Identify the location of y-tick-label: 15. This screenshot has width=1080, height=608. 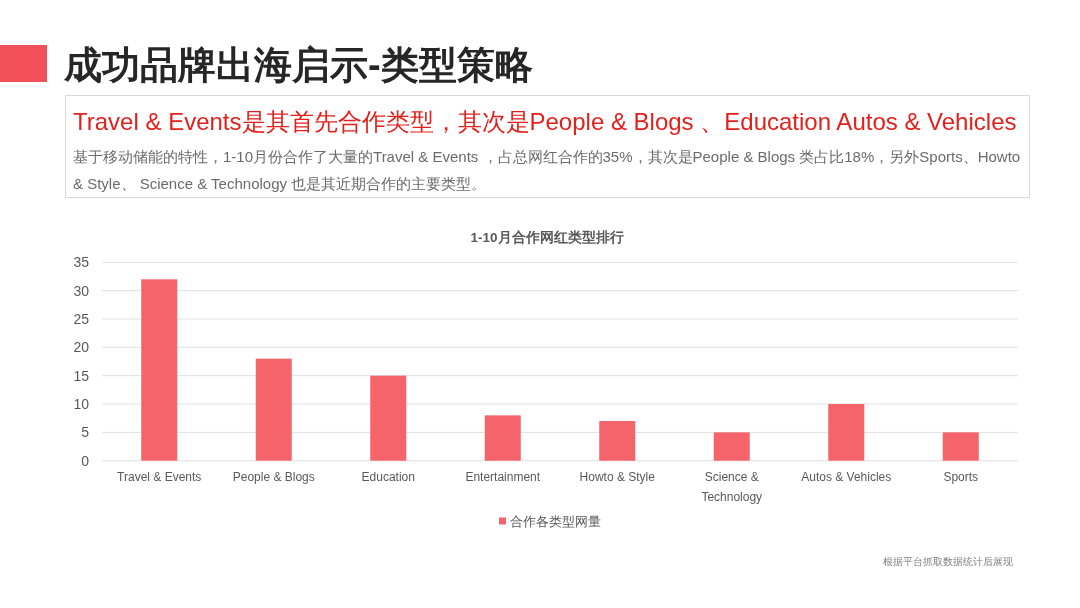
(81, 375).